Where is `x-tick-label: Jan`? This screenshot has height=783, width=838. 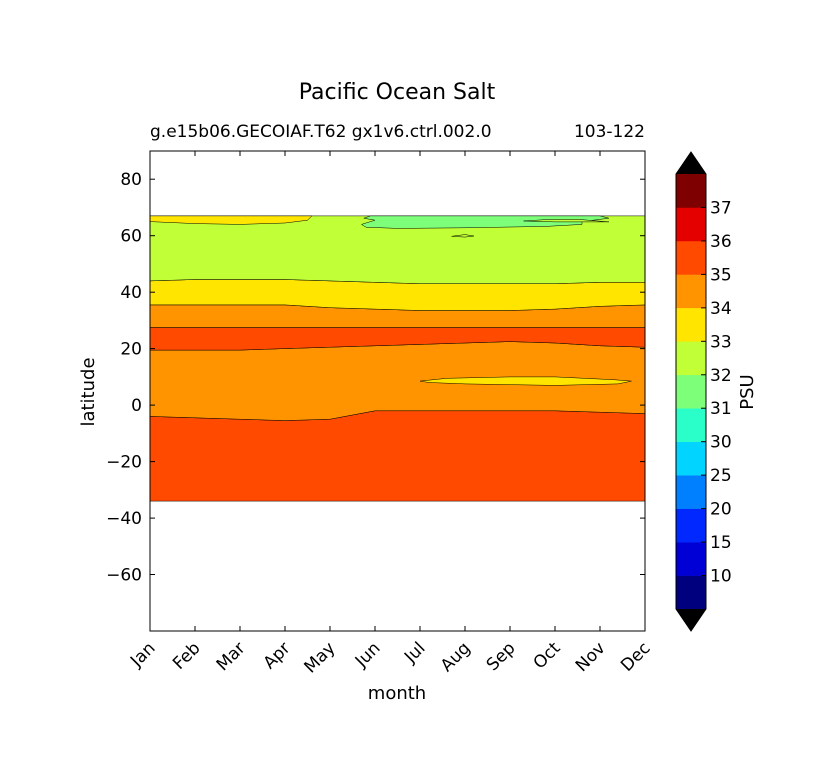
x-tick-label: Jan is located at coordinates (142, 654).